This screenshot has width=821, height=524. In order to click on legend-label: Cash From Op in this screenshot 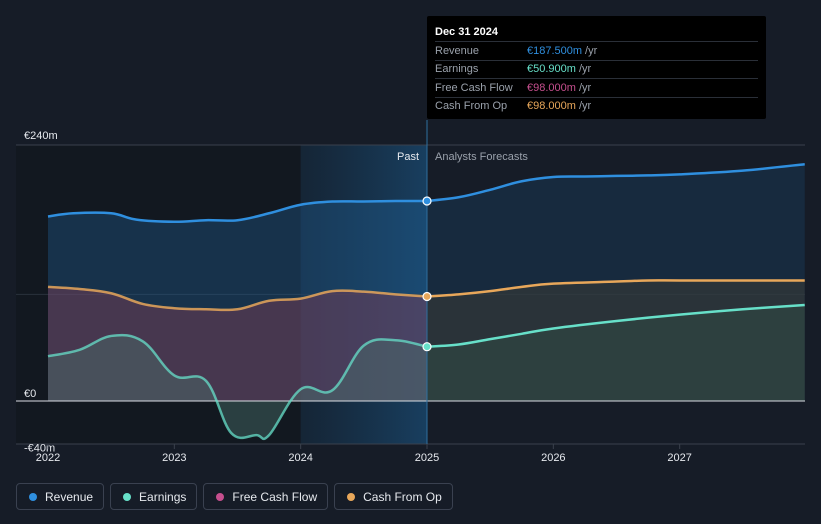, I will do `click(402, 496)`.